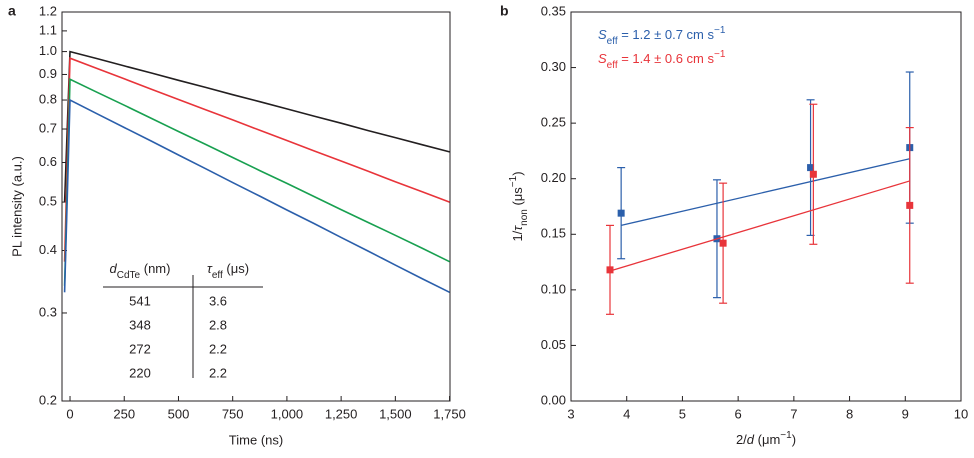 The image size is (974, 458). I want to click on x-tick-label: 1,500, so click(395, 413).